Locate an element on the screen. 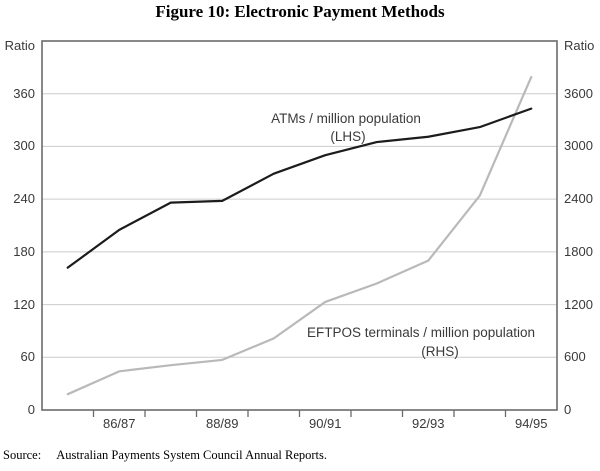  x-axis-tick-label: 94/95 is located at coordinates (531, 423).